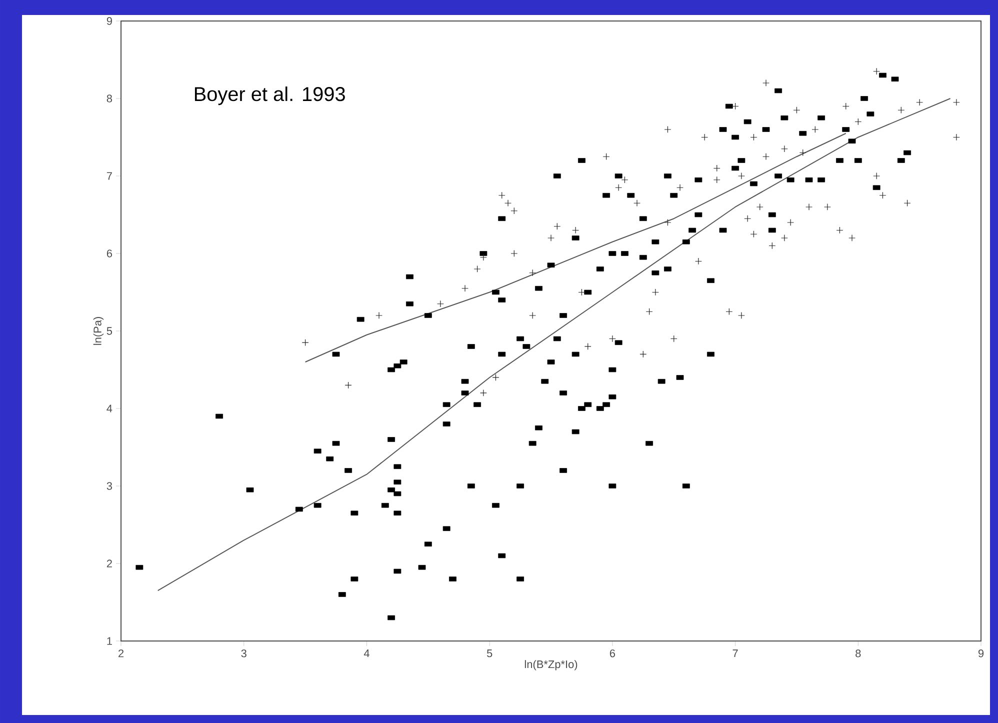 This screenshot has height=723, width=998. What do you see at coordinates (109, 331) in the screenshot?
I see `y-tick-label: 5` at bounding box center [109, 331].